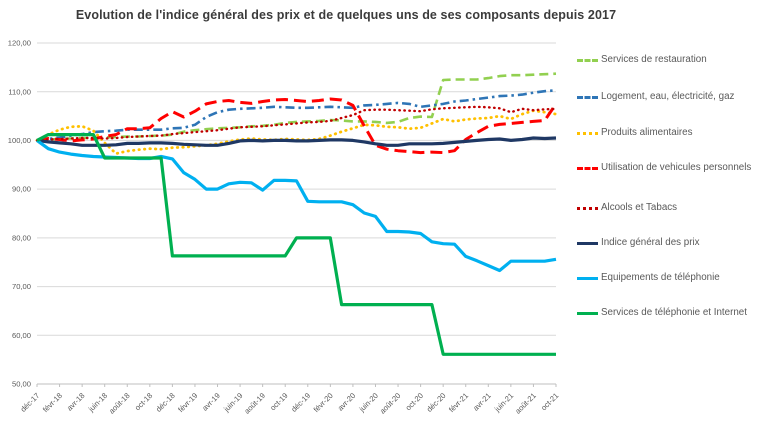  Describe the element at coordinates (296, 141) in the screenshot. I see `series-line-indice-g-n-ral-des-prix` at that location.